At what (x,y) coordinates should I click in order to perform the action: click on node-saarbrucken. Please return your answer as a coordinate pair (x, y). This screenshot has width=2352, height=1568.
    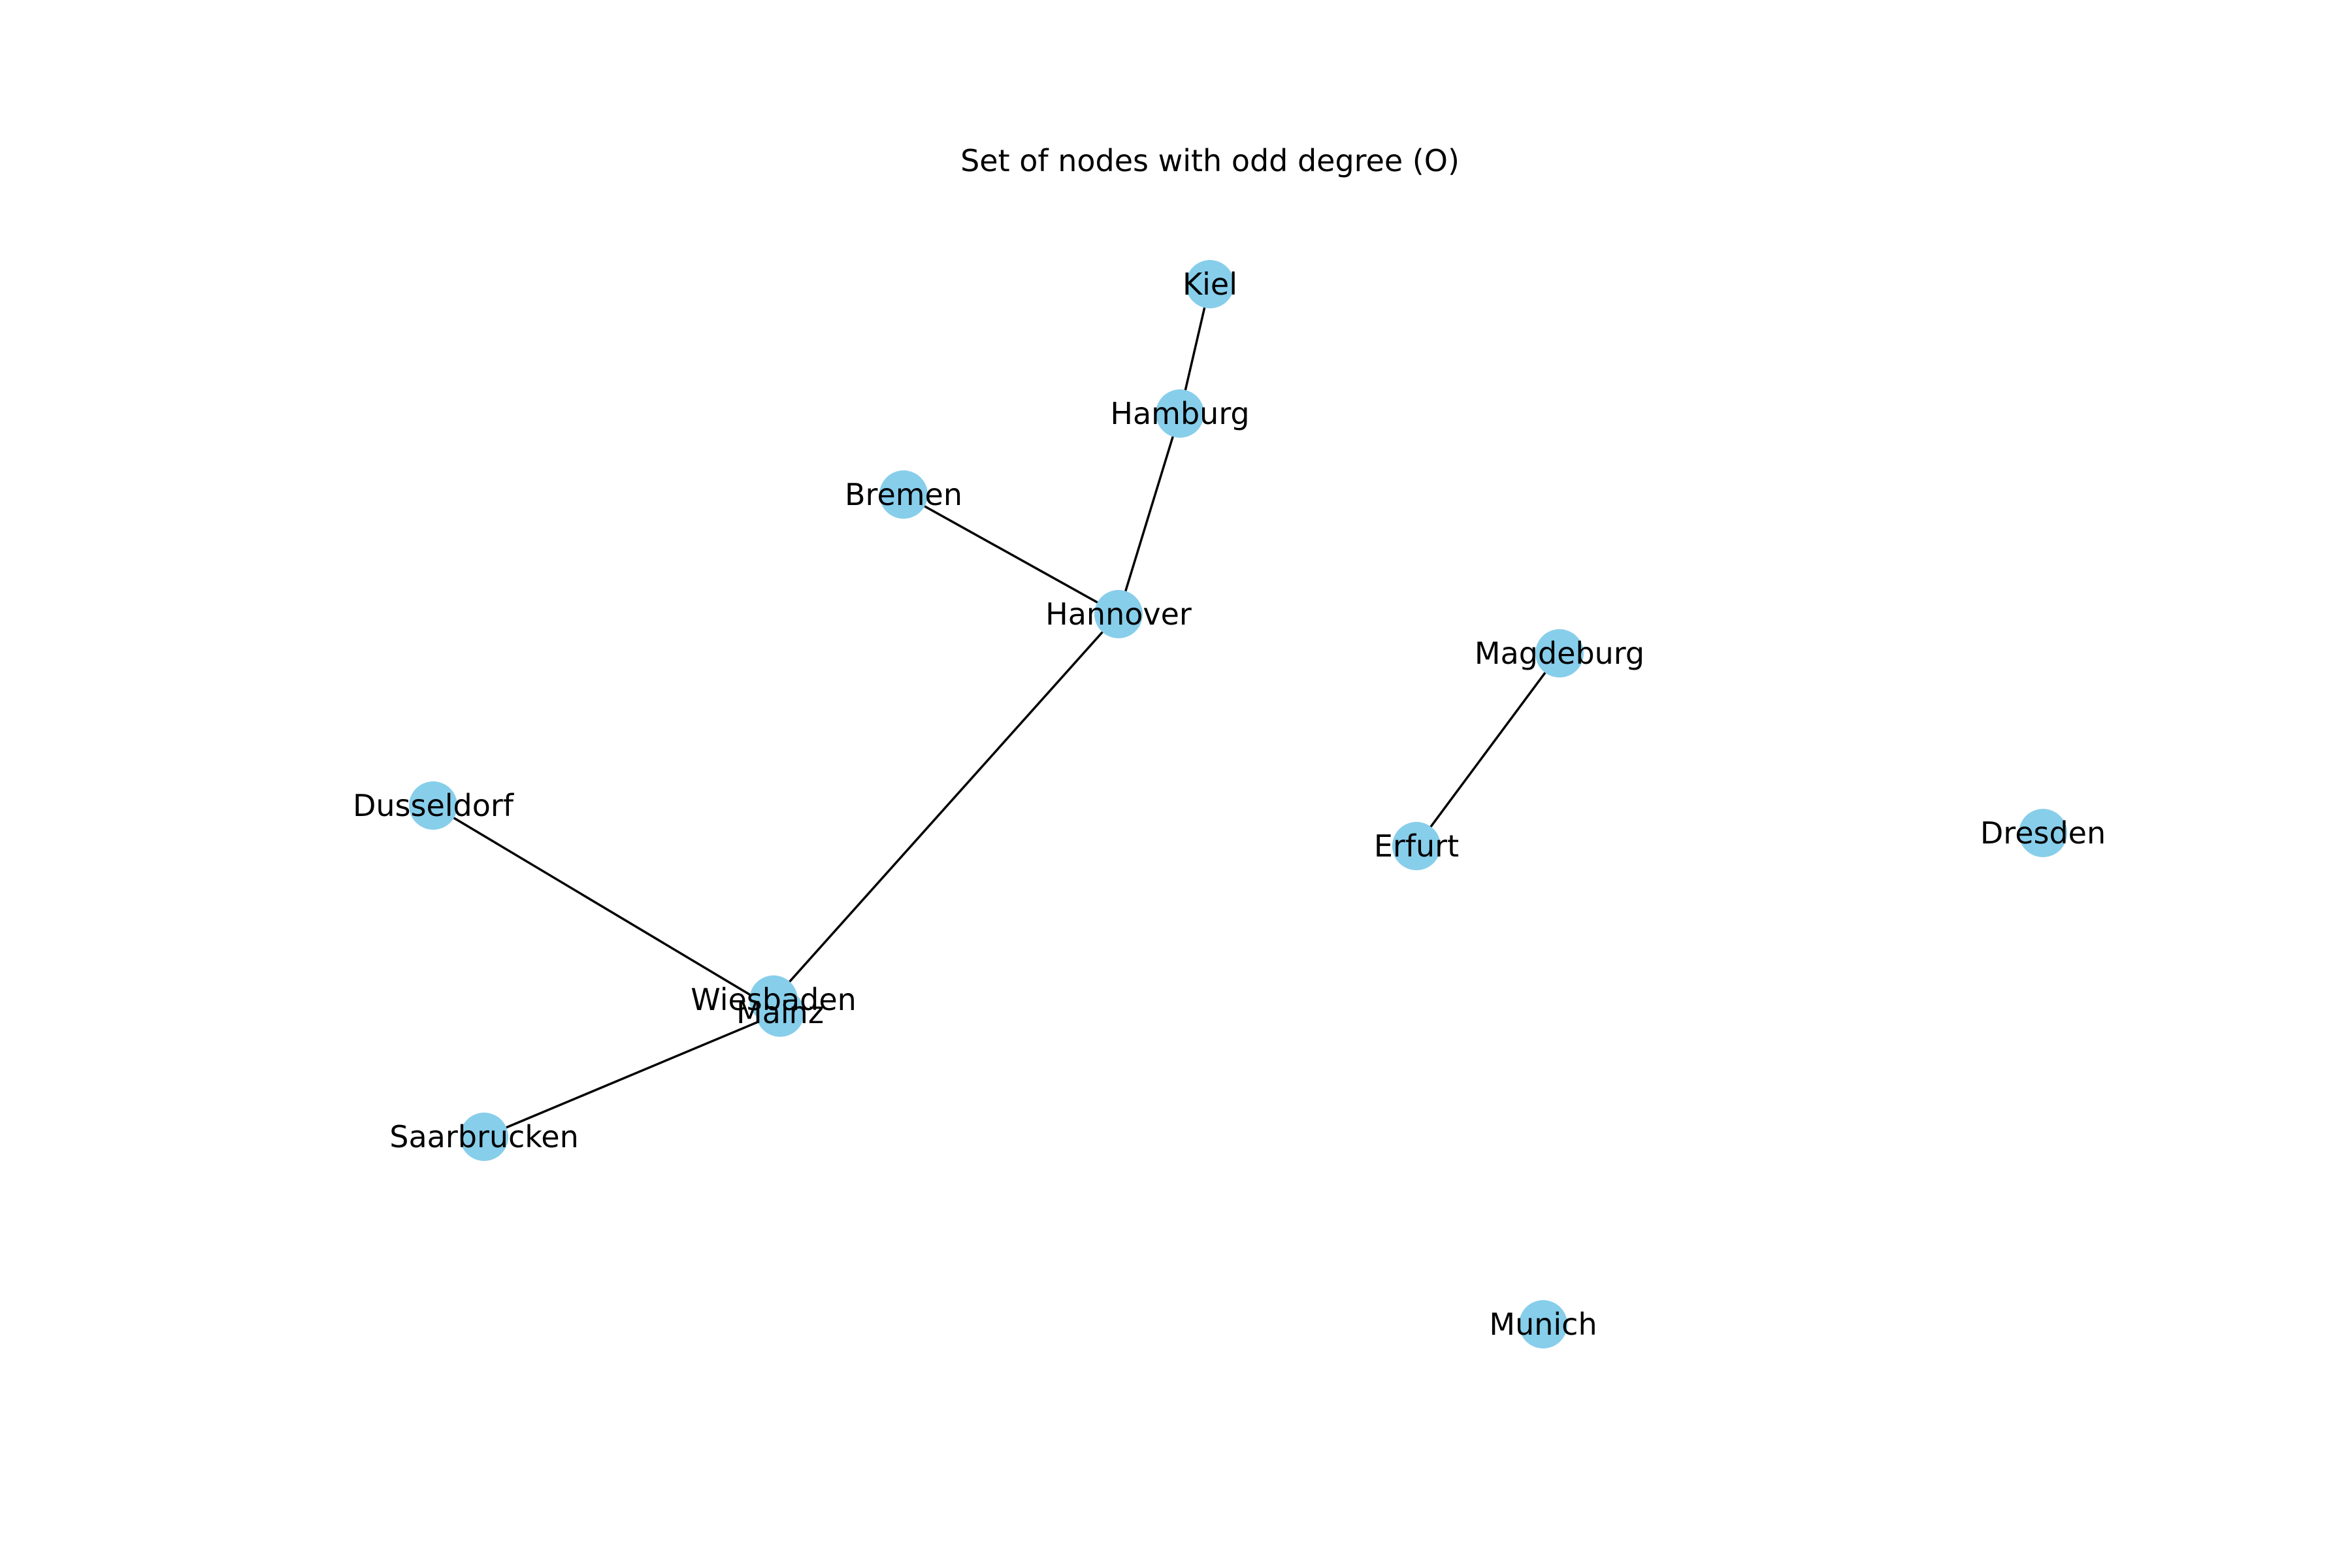
    Looking at the image, I should click on (484, 1137).